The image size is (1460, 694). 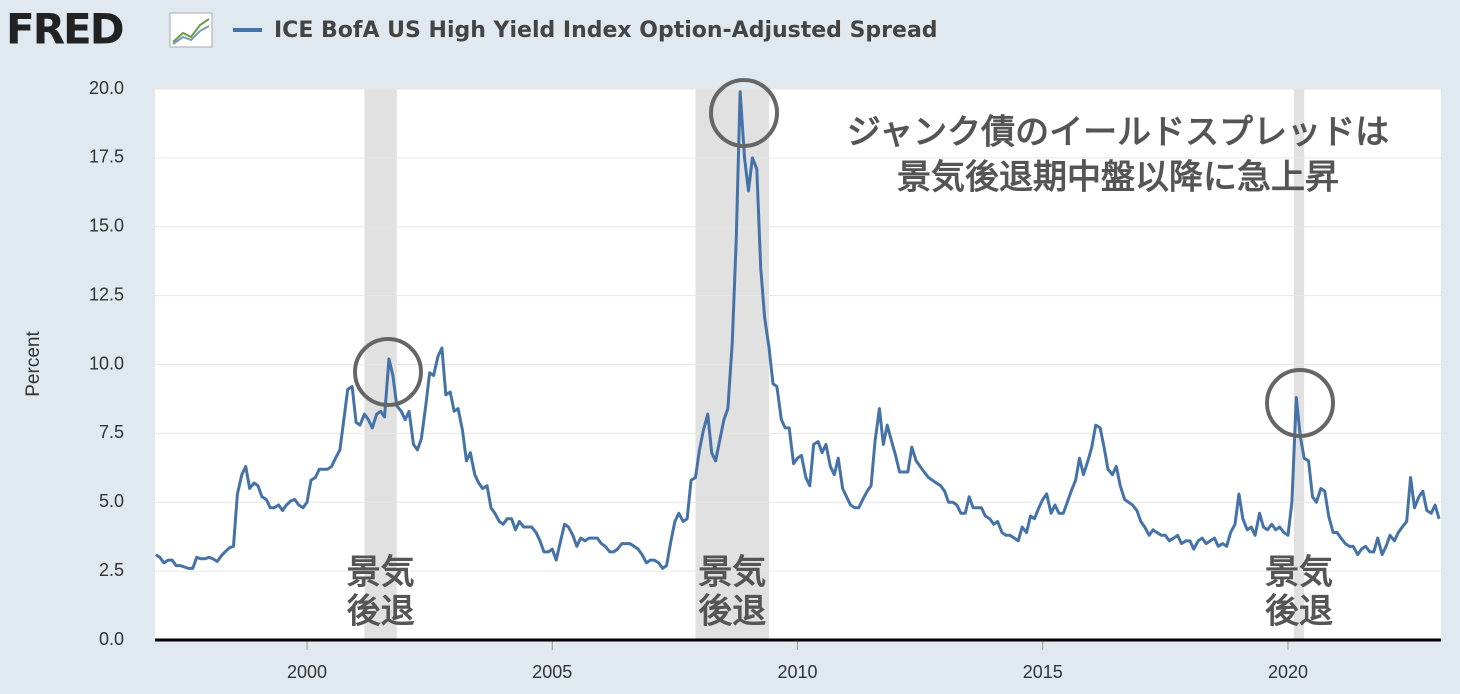 I want to click on x-tick-label: 2005, so click(x=552, y=672).